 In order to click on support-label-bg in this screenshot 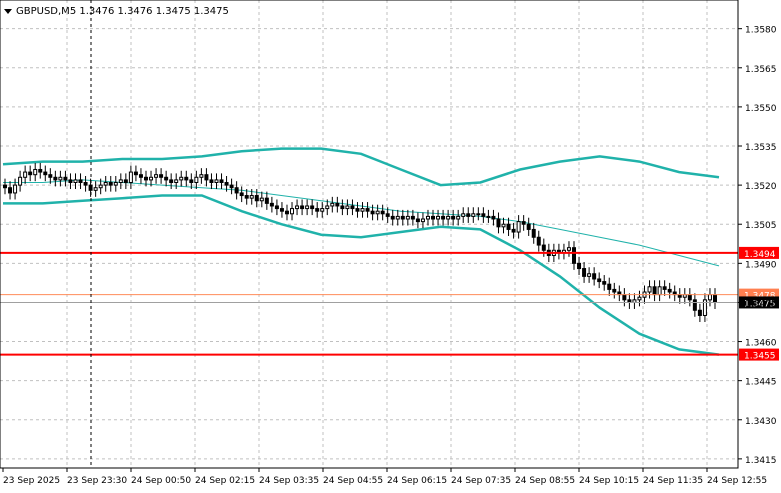, I will do `click(759, 354)`.